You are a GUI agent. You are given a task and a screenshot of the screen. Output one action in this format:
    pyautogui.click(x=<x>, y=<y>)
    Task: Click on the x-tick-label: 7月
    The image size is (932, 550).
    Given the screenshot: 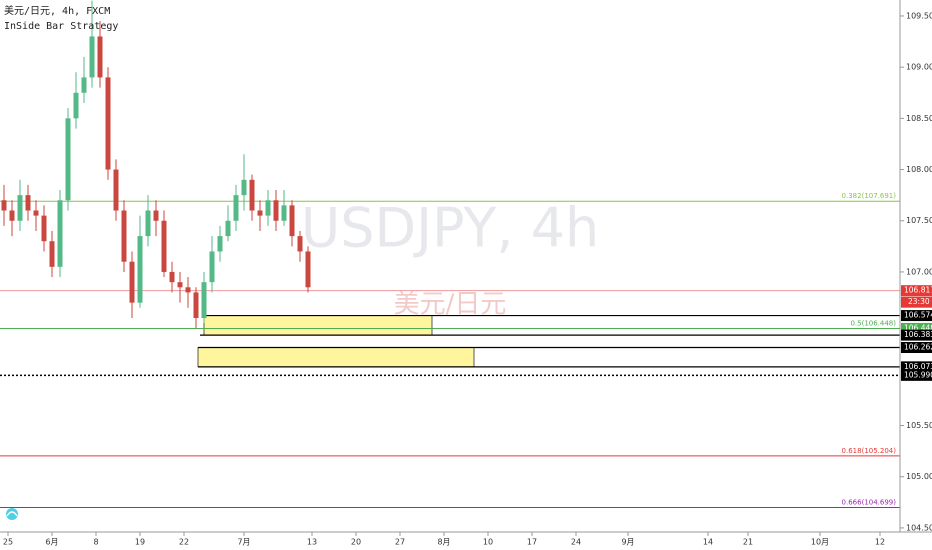 What is the action you would take?
    pyautogui.click(x=243, y=542)
    